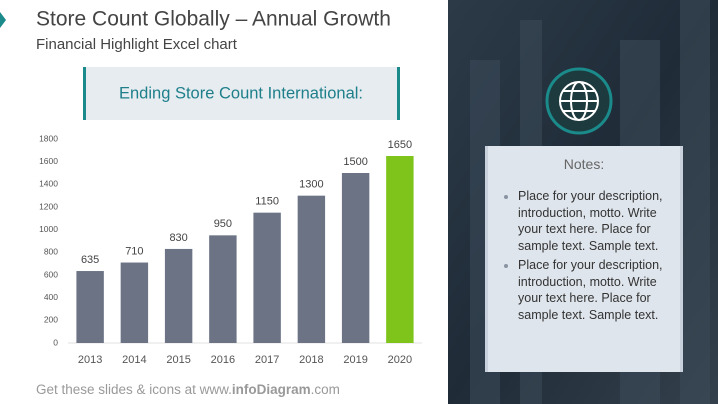  Describe the element at coordinates (311, 185) in the screenshot. I see `data-label: 1300` at that location.